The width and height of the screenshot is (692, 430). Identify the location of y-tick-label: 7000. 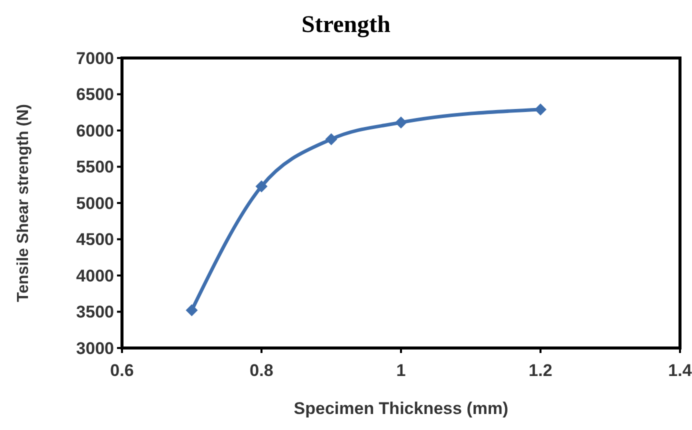
(95, 58).